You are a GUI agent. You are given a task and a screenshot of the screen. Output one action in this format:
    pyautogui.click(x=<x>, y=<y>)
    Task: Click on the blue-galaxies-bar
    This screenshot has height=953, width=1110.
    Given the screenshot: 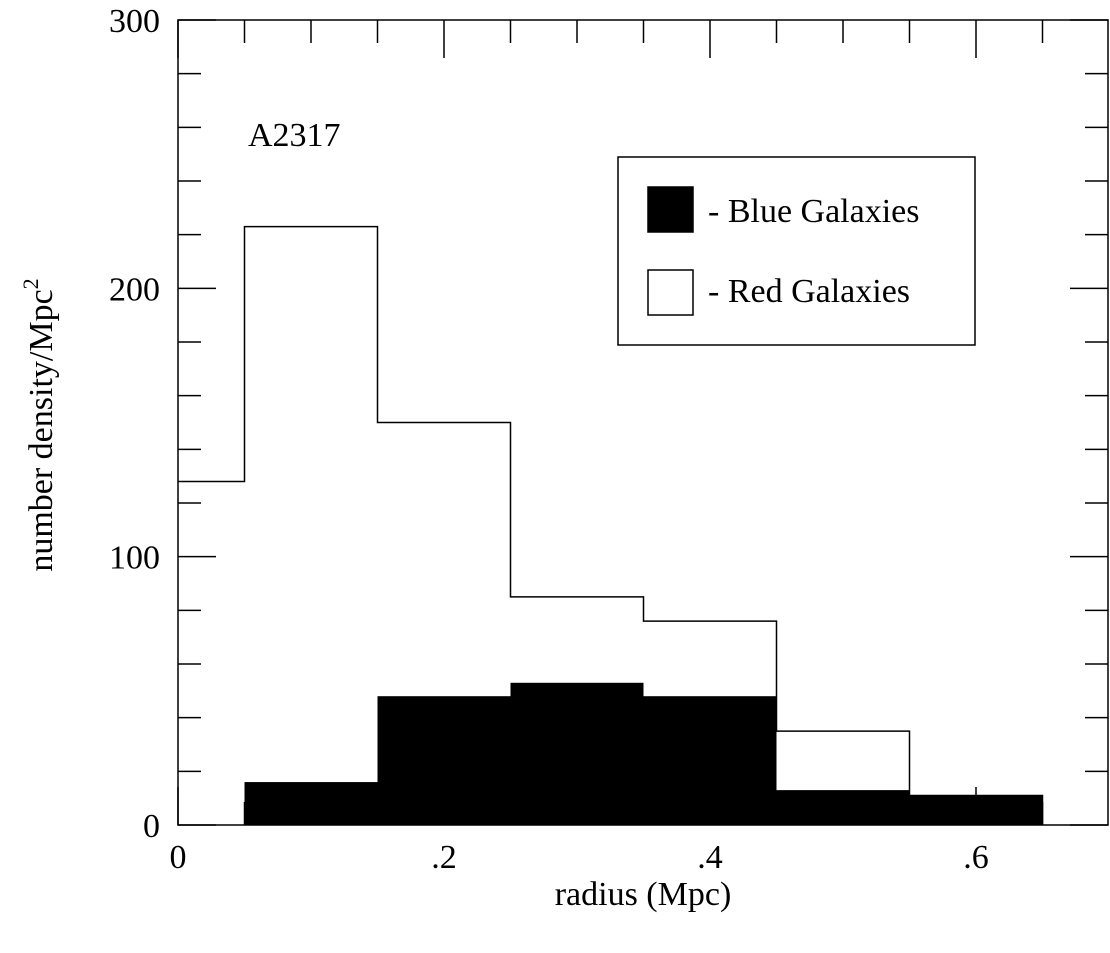 What is the action you would take?
    pyautogui.click(x=577, y=753)
    